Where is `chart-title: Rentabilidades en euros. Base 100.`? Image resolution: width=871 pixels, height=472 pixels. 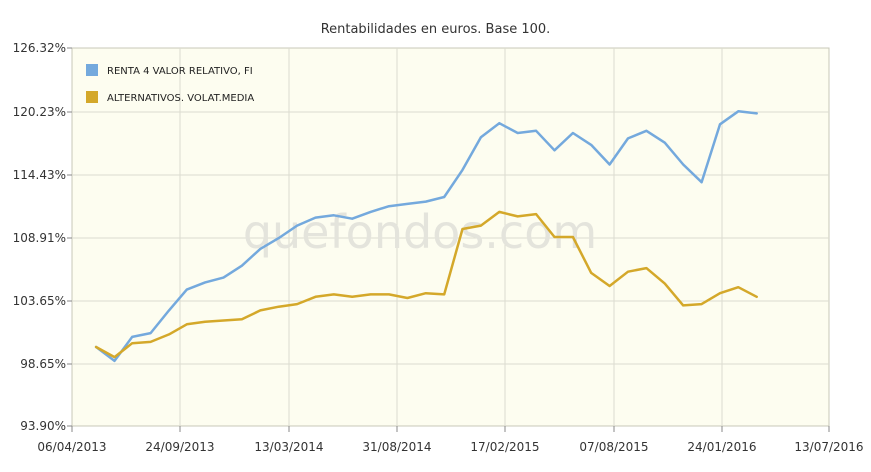
chart-title: Rentabilidades en euros. Base 100. is located at coordinates (435, 29).